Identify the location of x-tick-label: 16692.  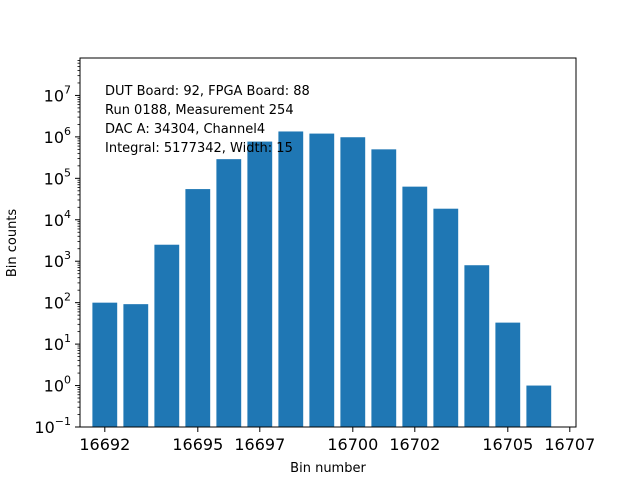
(104, 444).